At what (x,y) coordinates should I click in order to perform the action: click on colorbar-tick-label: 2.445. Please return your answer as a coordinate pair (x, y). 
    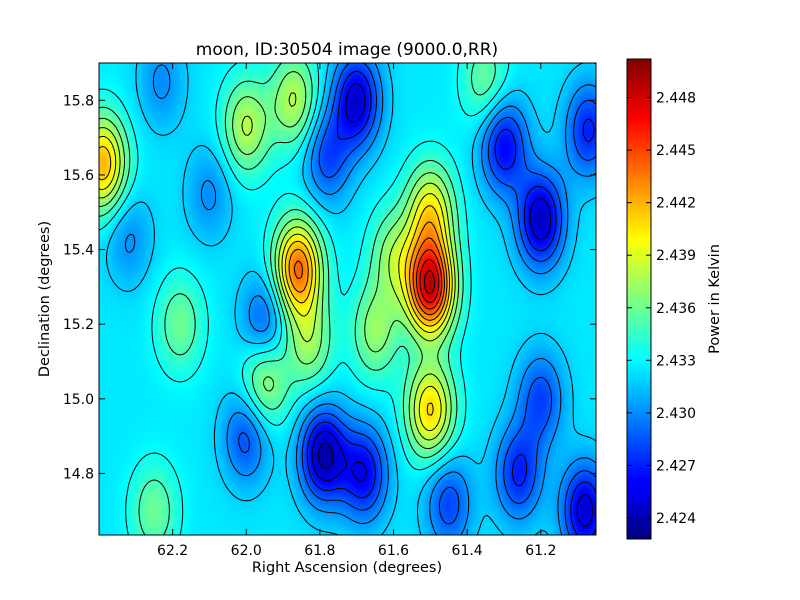
    Looking at the image, I should click on (676, 151).